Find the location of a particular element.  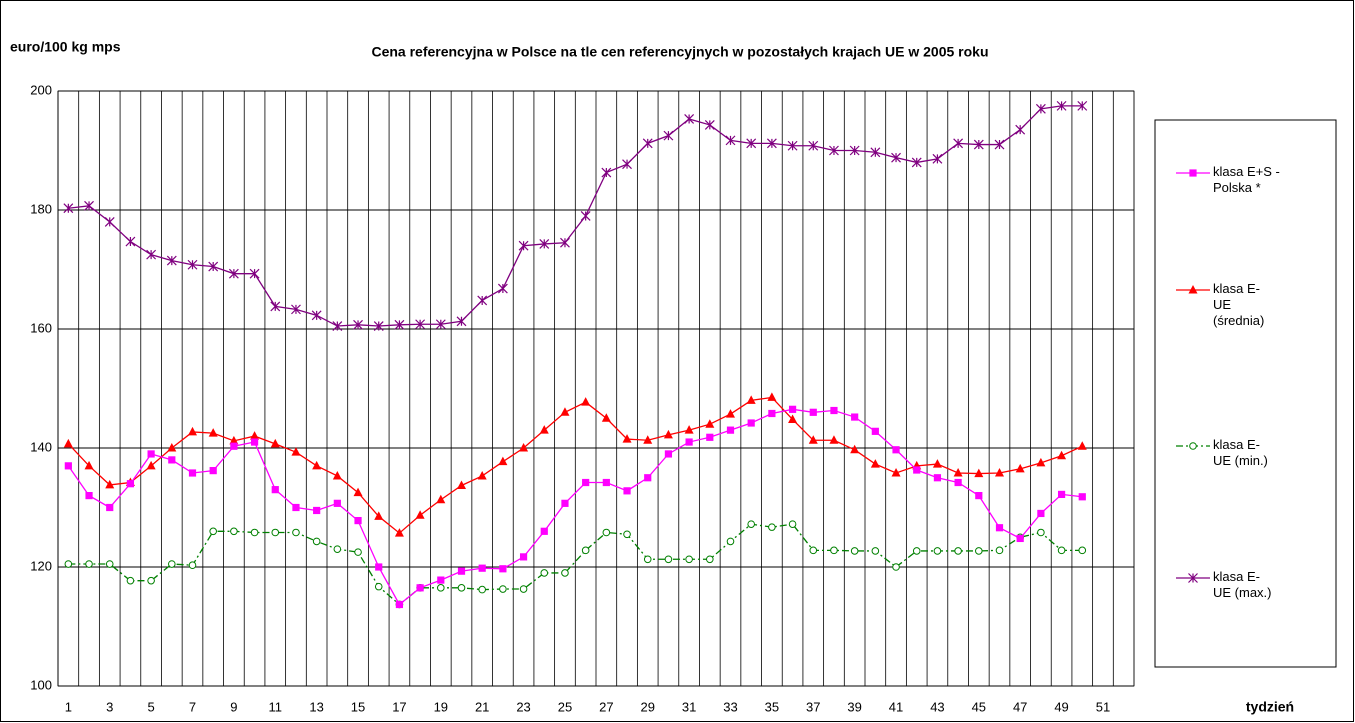

x-tick-label: 5 is located at coordinates (150, 706).